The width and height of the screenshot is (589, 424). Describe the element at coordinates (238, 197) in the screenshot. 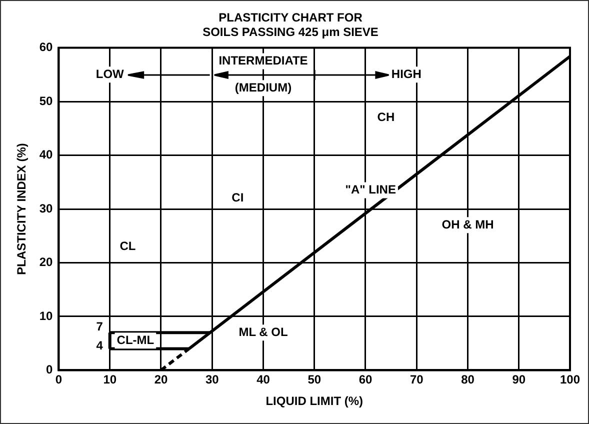

I see `annotation: CI` at that location.